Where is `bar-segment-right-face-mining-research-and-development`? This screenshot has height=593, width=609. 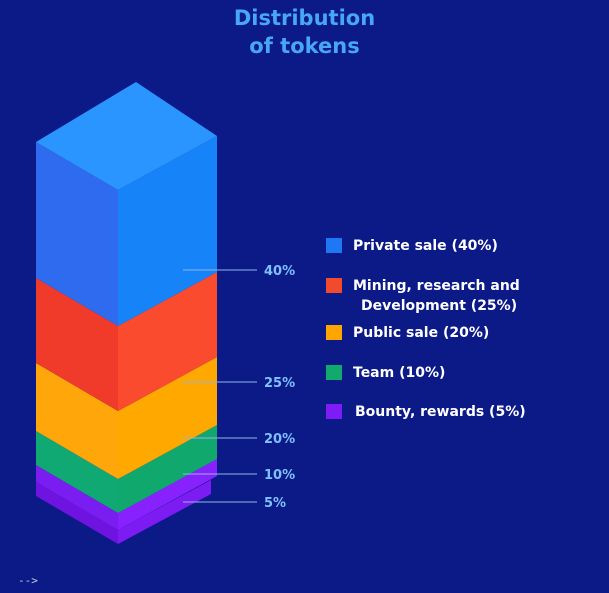 bar-segment-right-face-mining-research-and-development is located at coordinates (167, 341).